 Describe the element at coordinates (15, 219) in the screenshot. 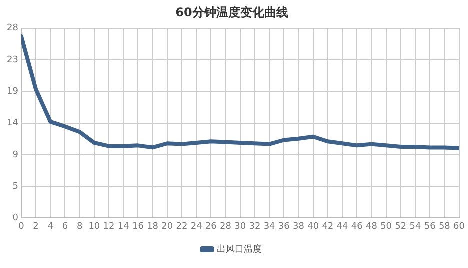

I see `y-tick-label: 0` at that location.